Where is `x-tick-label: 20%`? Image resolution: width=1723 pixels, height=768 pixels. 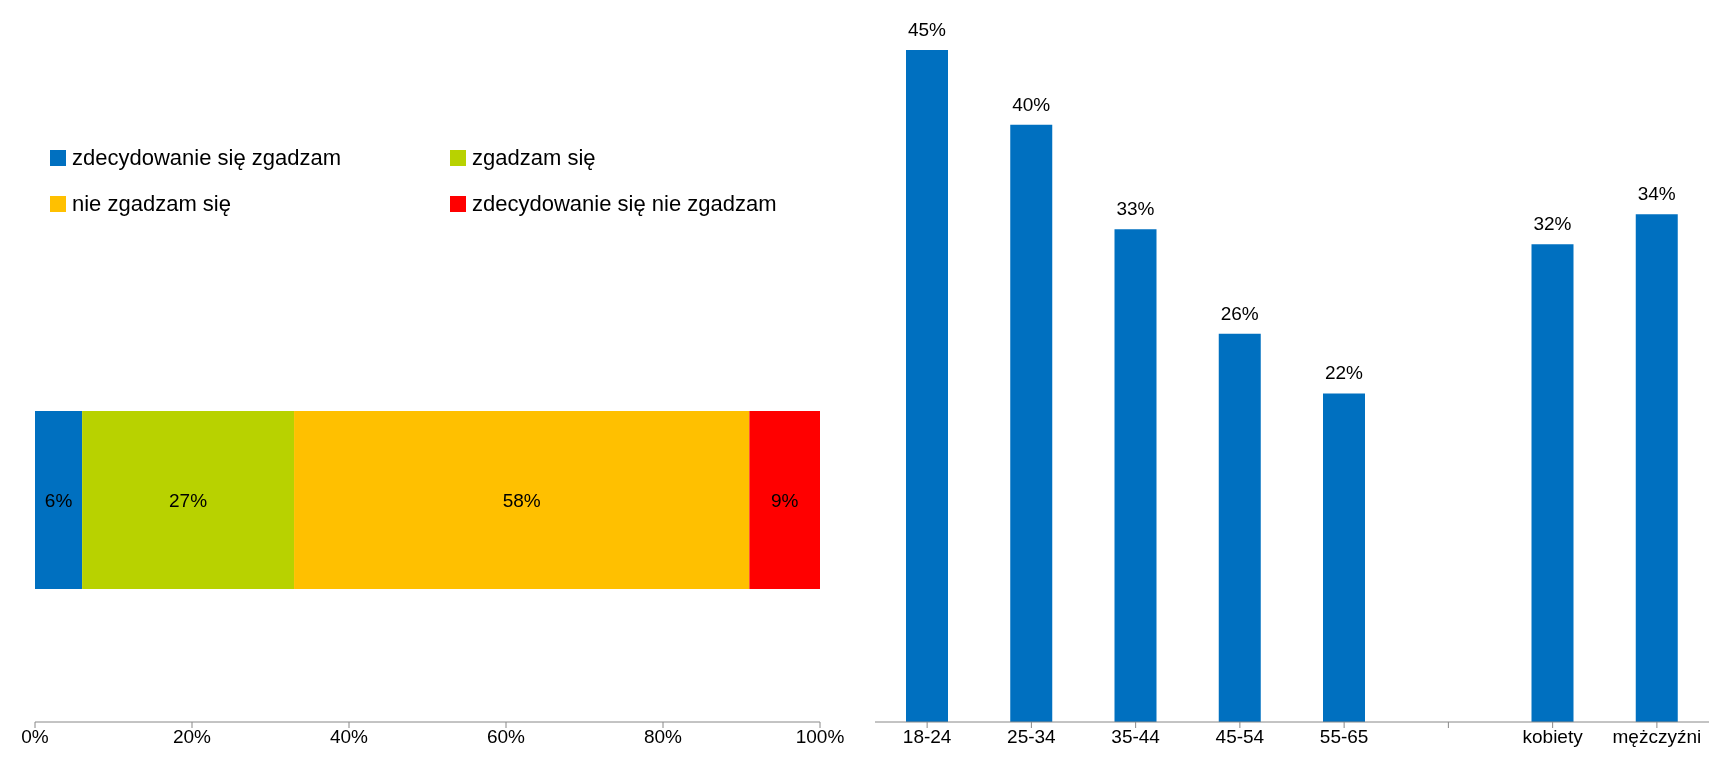
x-tick-label: 20% is located at coordinates (192, 737).